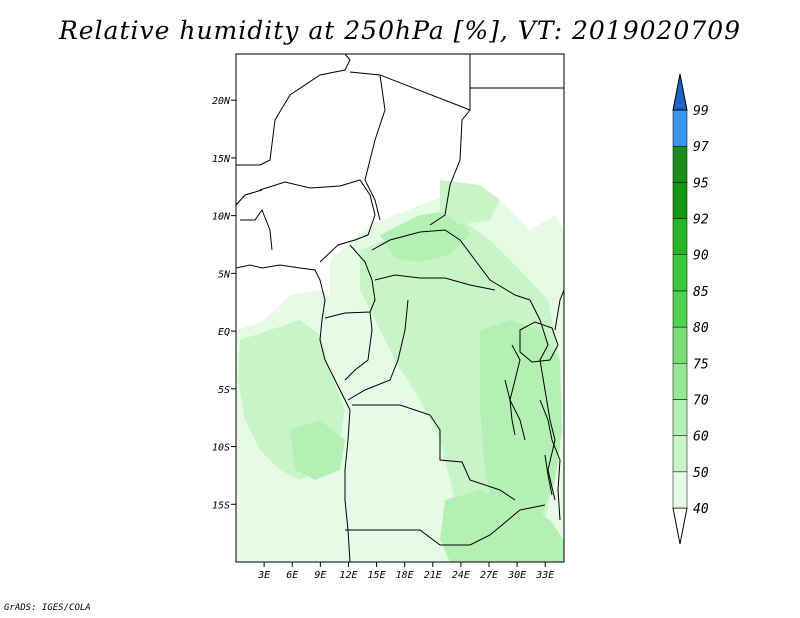  Describe the element at coordinates (224, 303) in the screenshot. I see `latitude-axis: 20N 15N 10N 5N EQ 5S 10S 15S` at that location.